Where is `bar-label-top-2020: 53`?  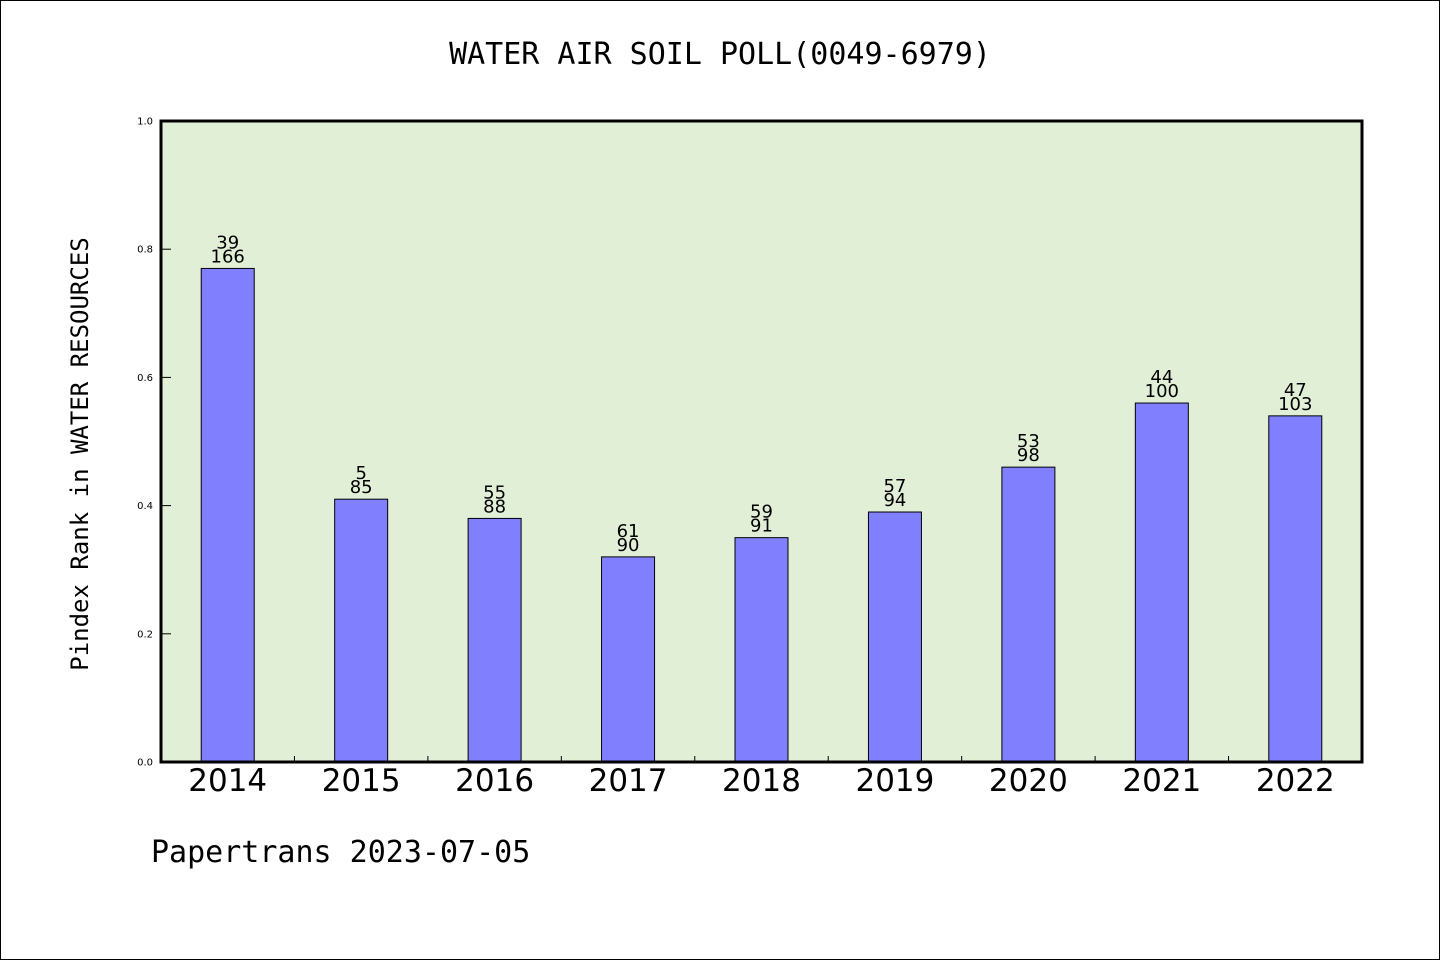
bar-label-top-2020: 53 is located at coordinates (1028, 441).